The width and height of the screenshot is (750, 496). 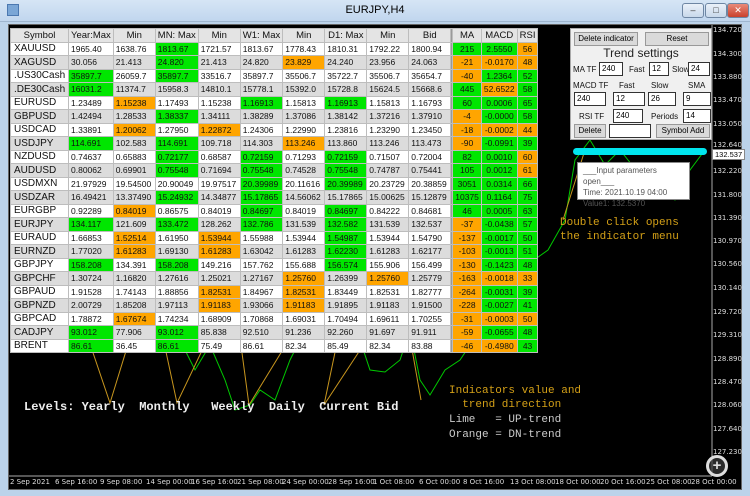 I want to click on symbol-cell: .DE30Cash, so click(x=39, y=89).